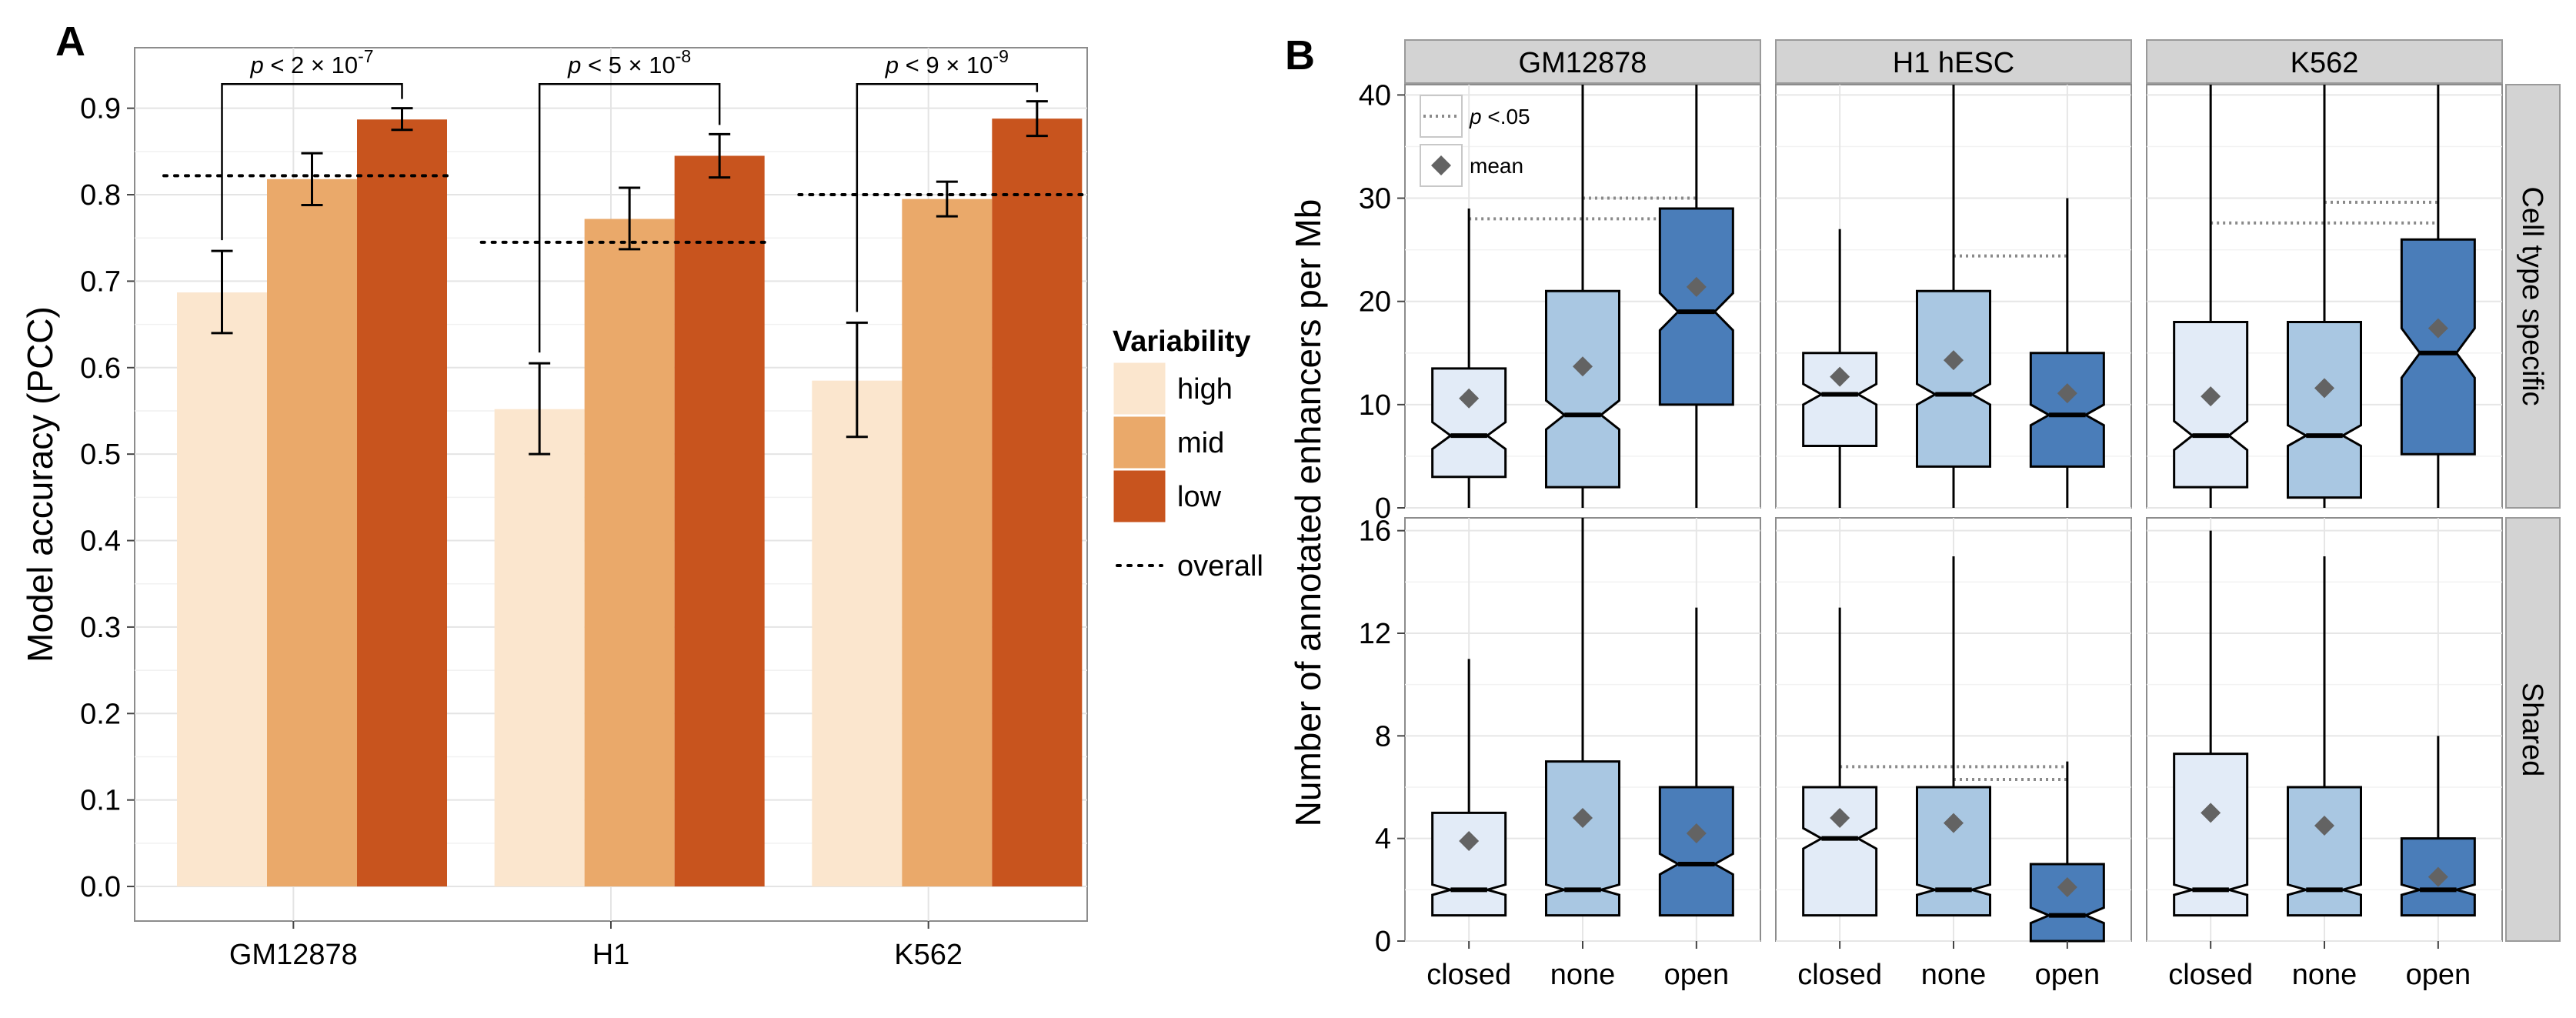 The height and width of the screenshot is (1018, 2576). I want to click on bar-low-gm12878, so click(402, 503).